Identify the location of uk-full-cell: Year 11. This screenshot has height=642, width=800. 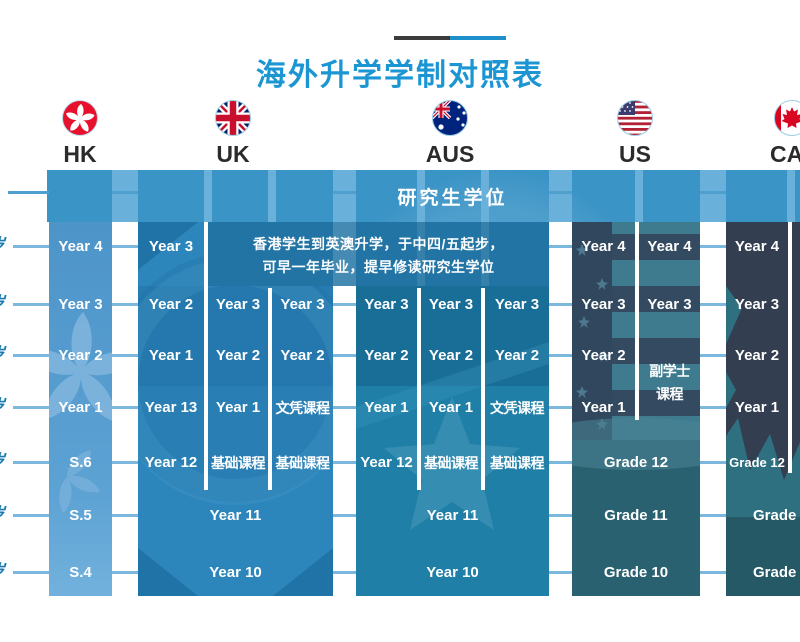
(235, 515).